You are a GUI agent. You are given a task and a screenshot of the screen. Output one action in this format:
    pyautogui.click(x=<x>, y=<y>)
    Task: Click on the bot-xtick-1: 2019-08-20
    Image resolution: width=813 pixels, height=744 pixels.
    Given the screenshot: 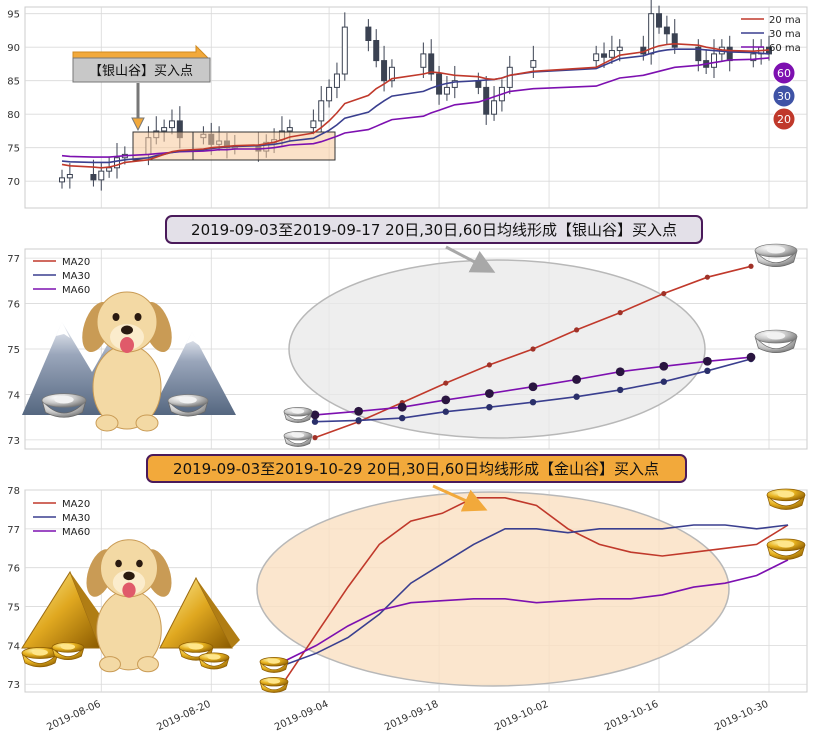 What is the action you would take?
    pyautogui.click(x=183, y=716)
    